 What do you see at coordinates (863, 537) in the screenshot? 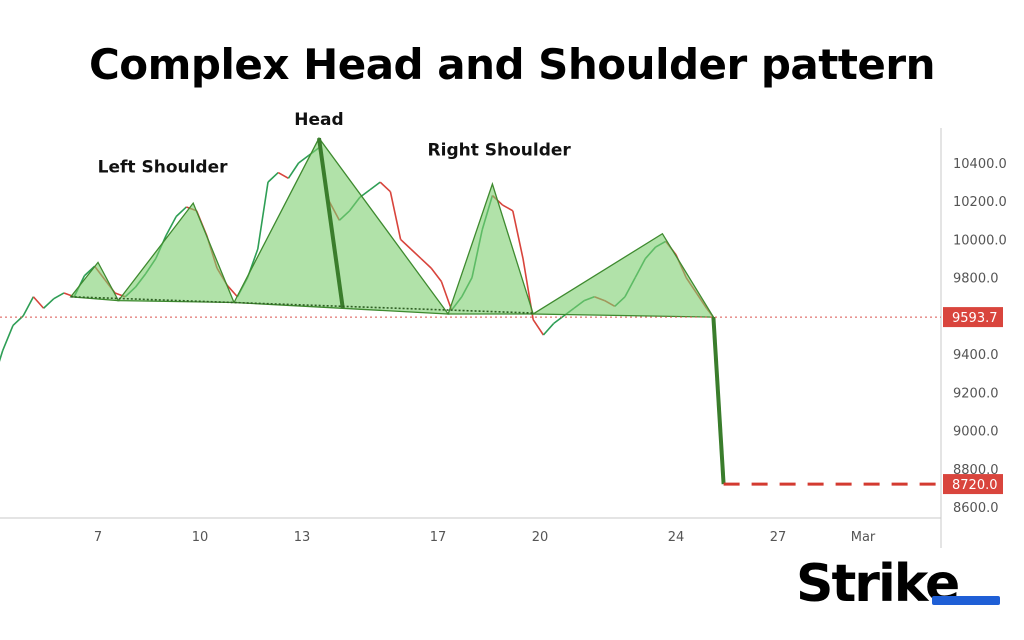
I see `x-tick-label: Mar` at bounding box center [863, 537].